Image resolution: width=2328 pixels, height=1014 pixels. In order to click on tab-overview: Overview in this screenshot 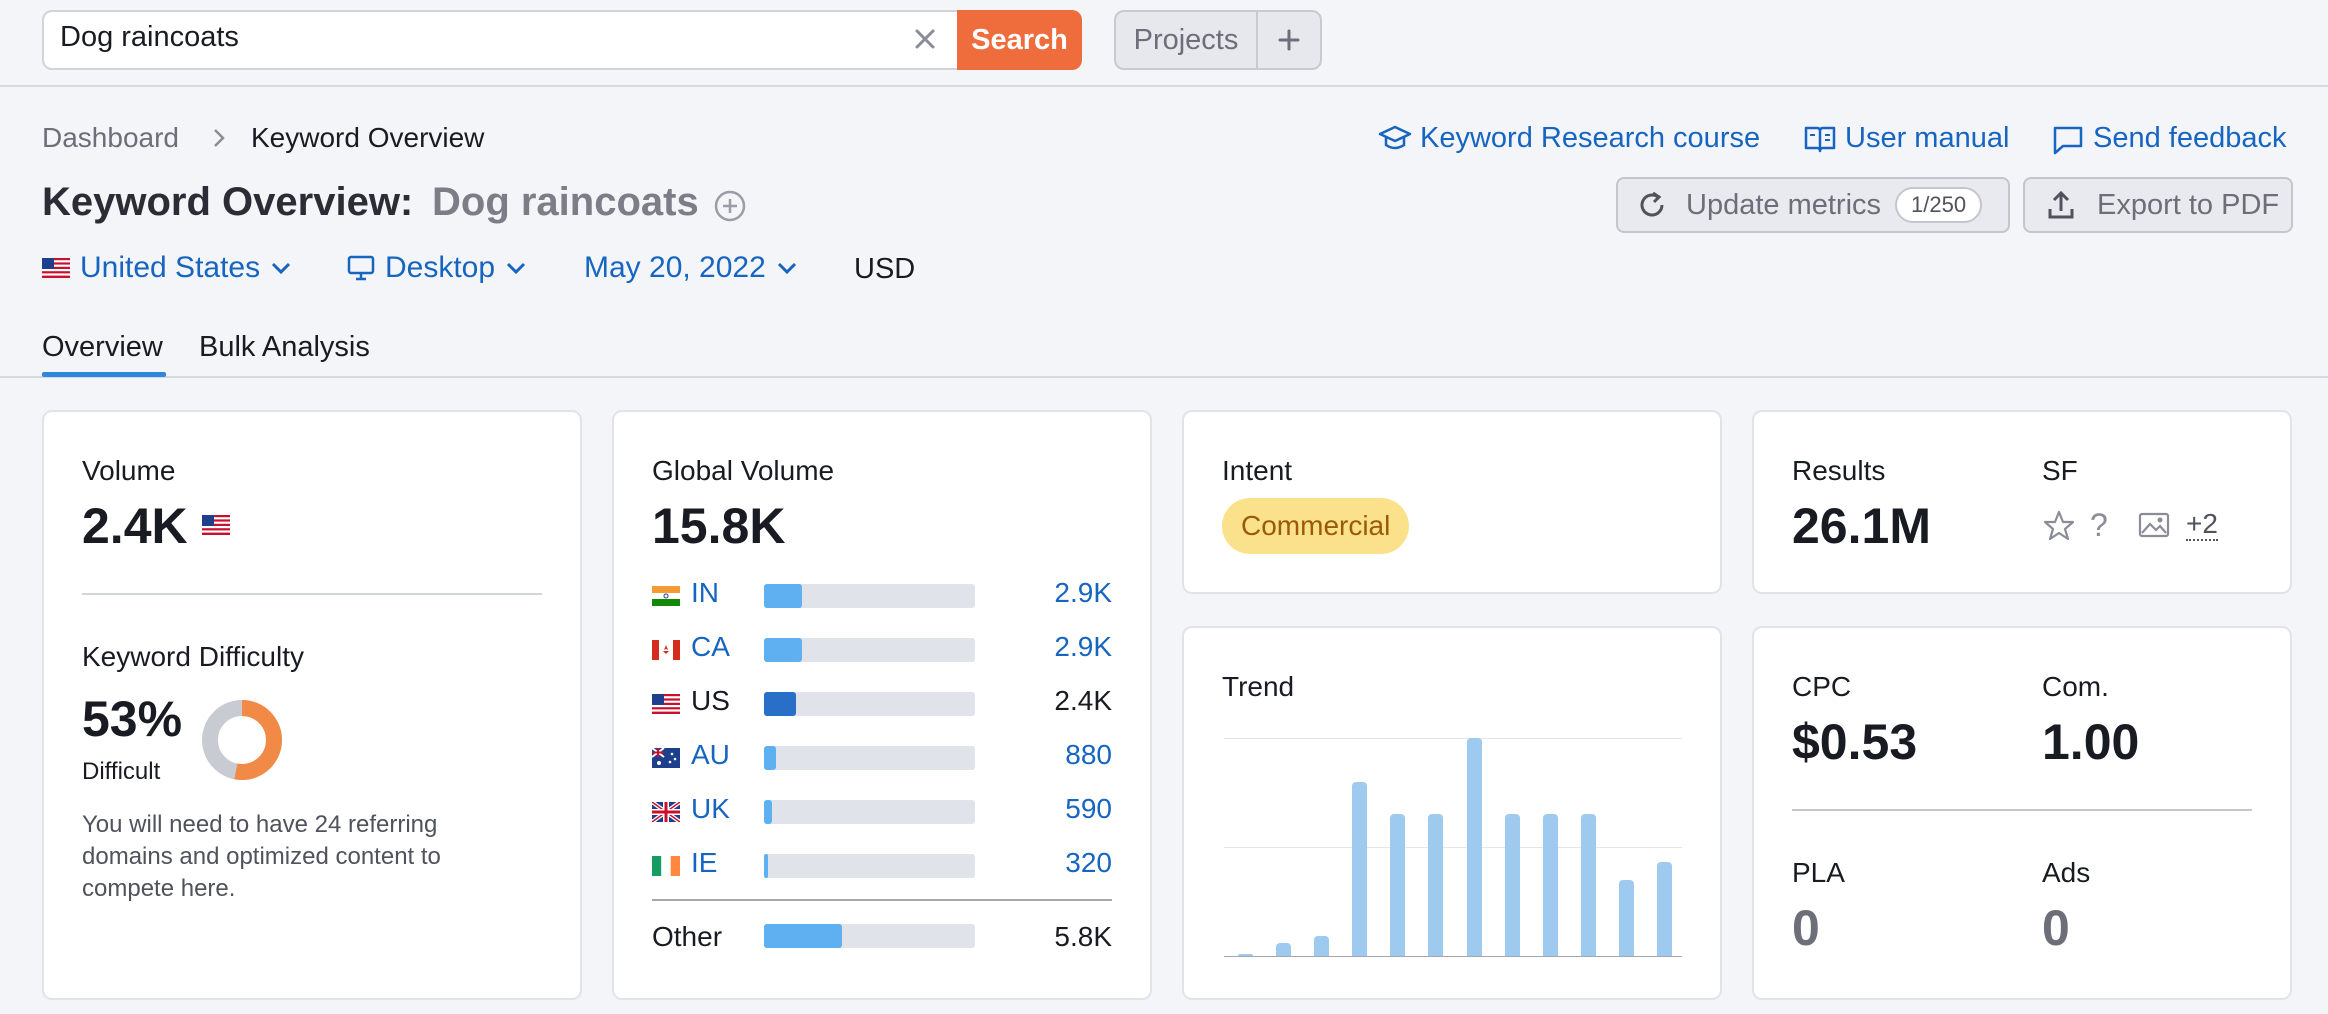, I will do `click(102, 347)`.